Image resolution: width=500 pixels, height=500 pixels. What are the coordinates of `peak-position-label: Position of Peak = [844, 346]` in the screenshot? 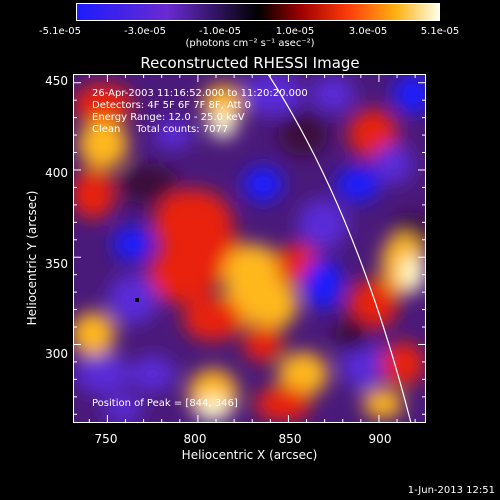 It's located at (165, 403).